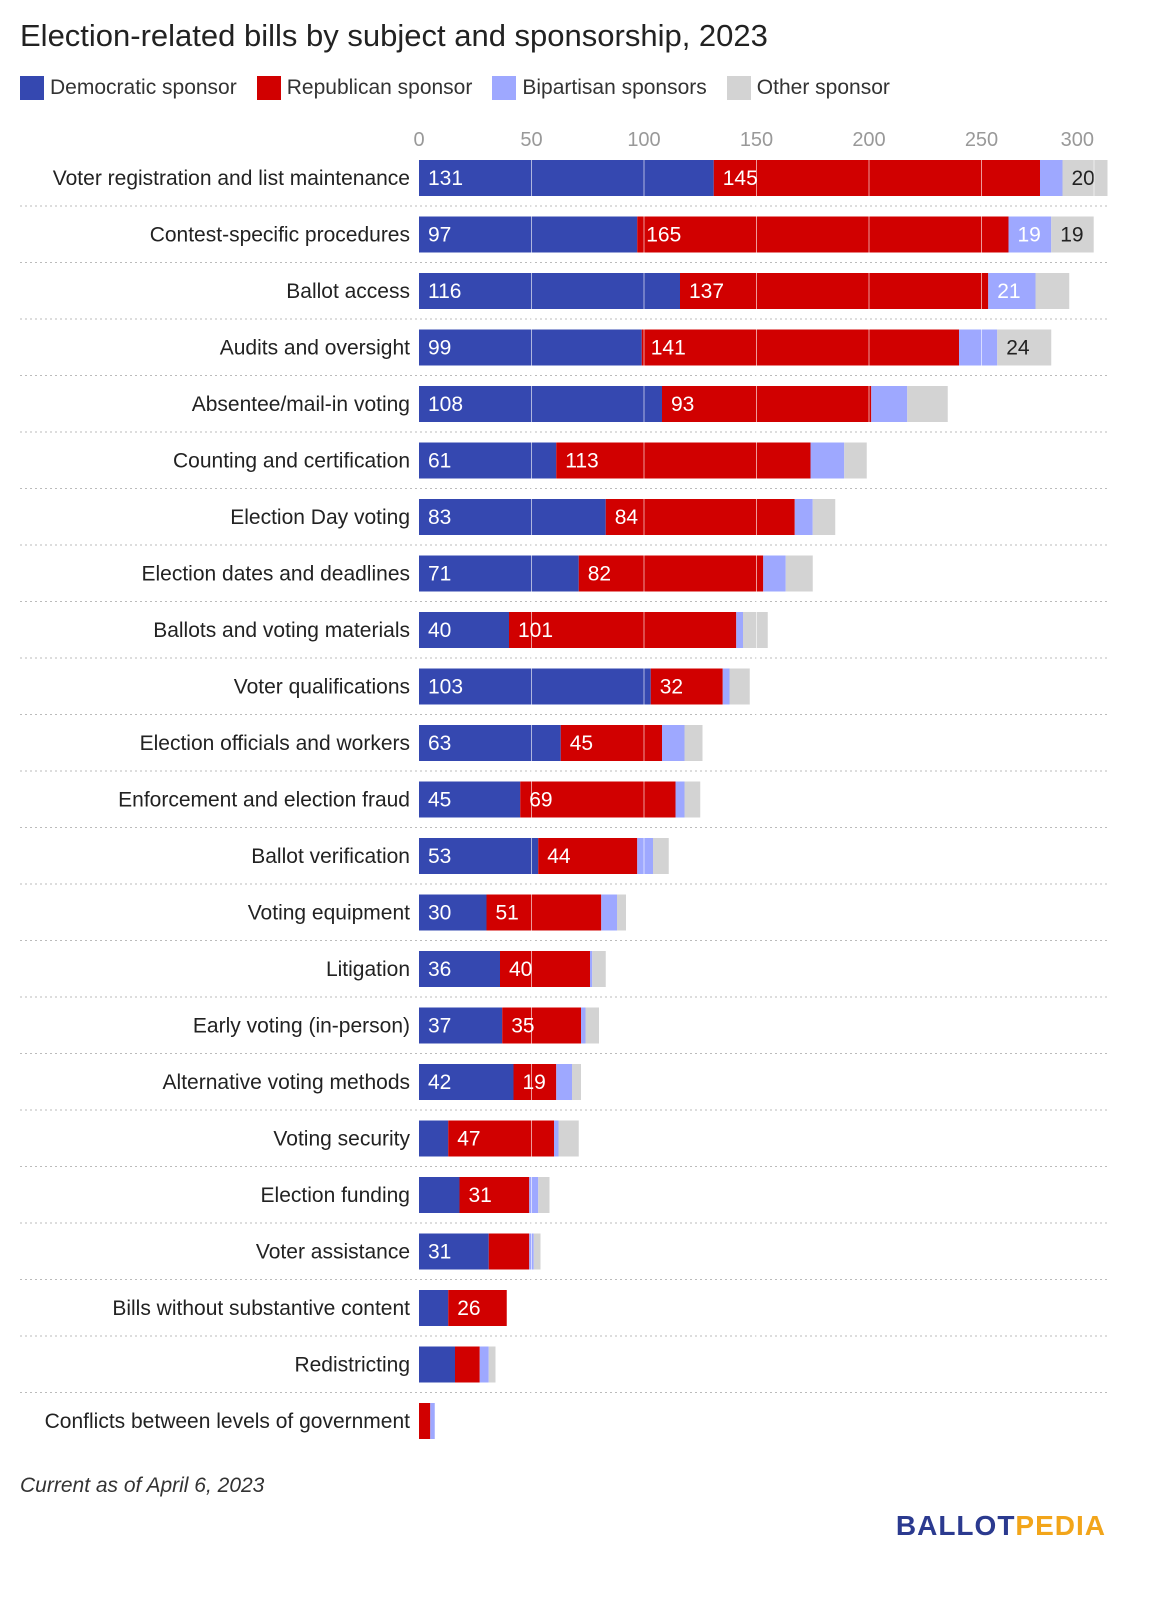 The height and width of the screenshot is (1600, 1152). Describe the element at coordinates (439, 1082) in the screenshot. I see `data-label: 42` at that location.